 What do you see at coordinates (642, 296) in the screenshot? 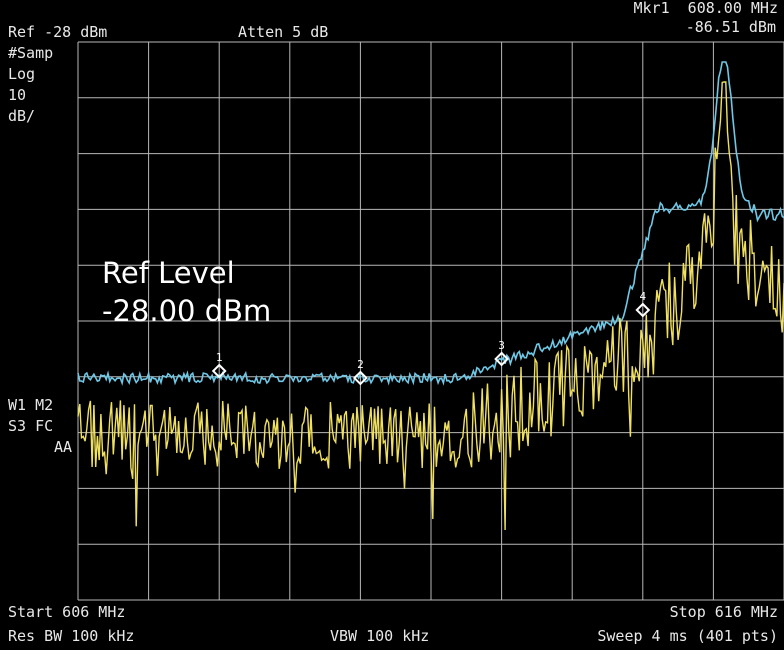
I see `marker-number: 4` at bounding box center [642, 296].